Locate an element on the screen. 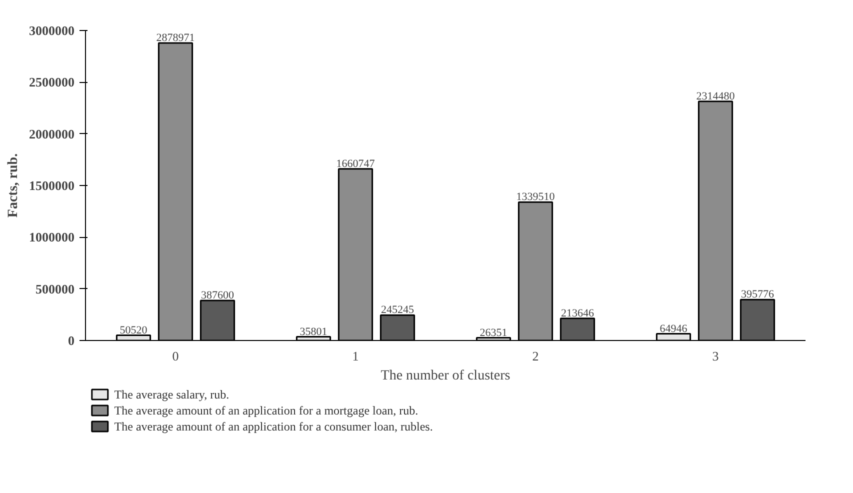  data-label: 26351 is located at coordinates (494, 332).